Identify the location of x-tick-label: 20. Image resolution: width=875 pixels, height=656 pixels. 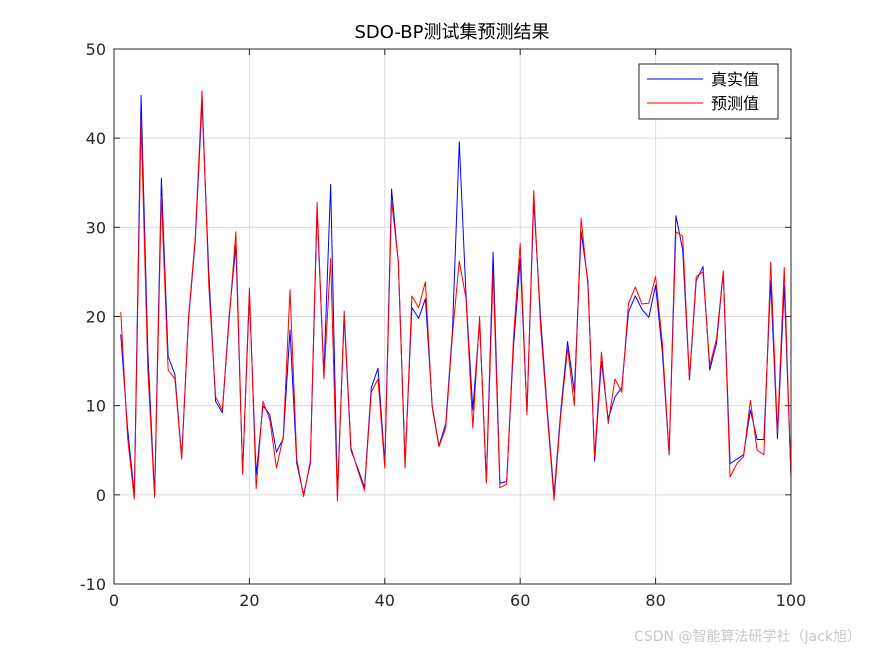
(249, 600).